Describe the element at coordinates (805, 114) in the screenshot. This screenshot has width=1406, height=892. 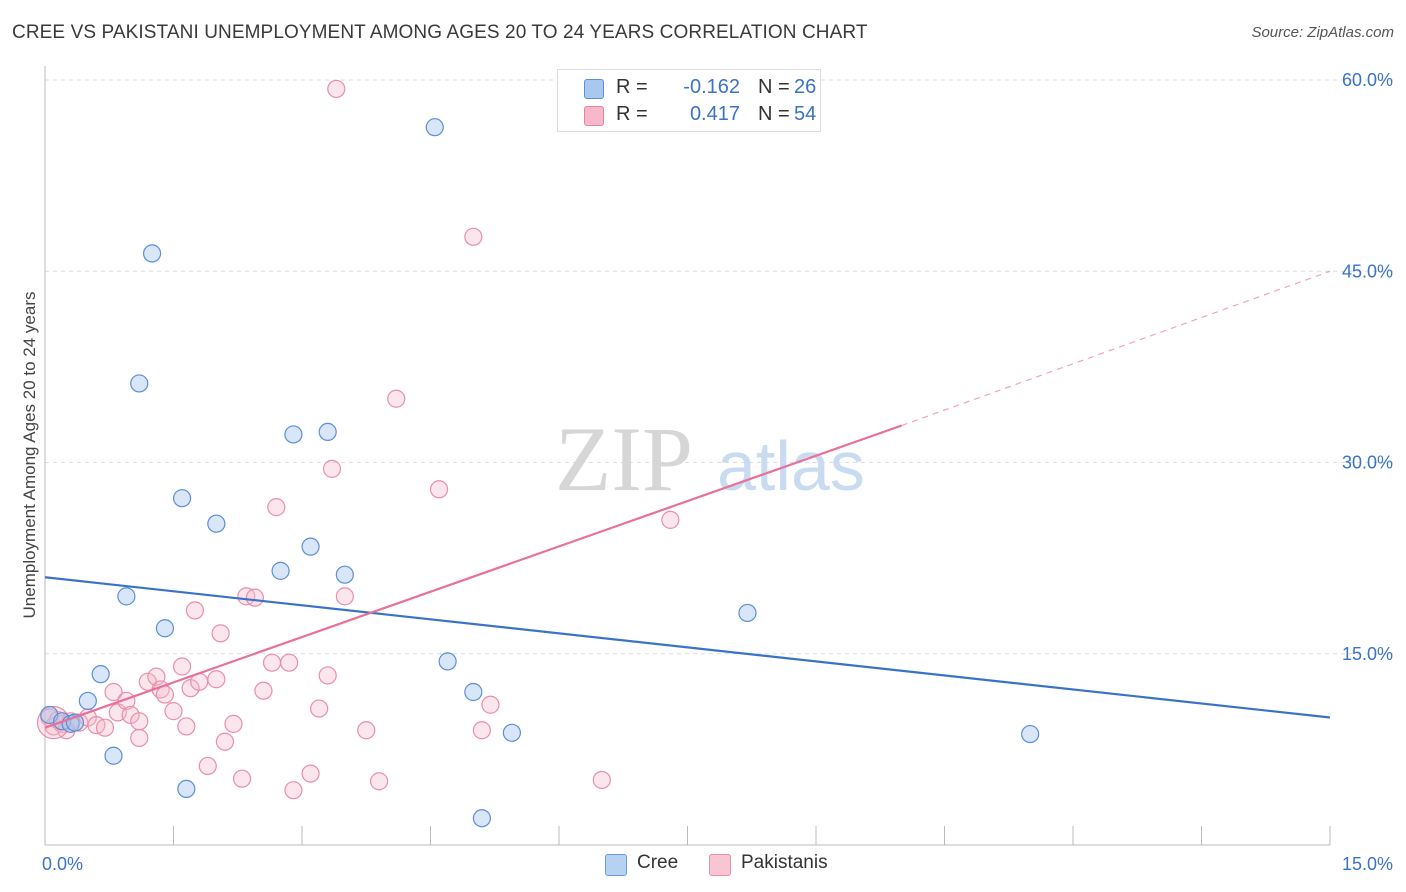
I see `legend-n-value: 54` at that location.